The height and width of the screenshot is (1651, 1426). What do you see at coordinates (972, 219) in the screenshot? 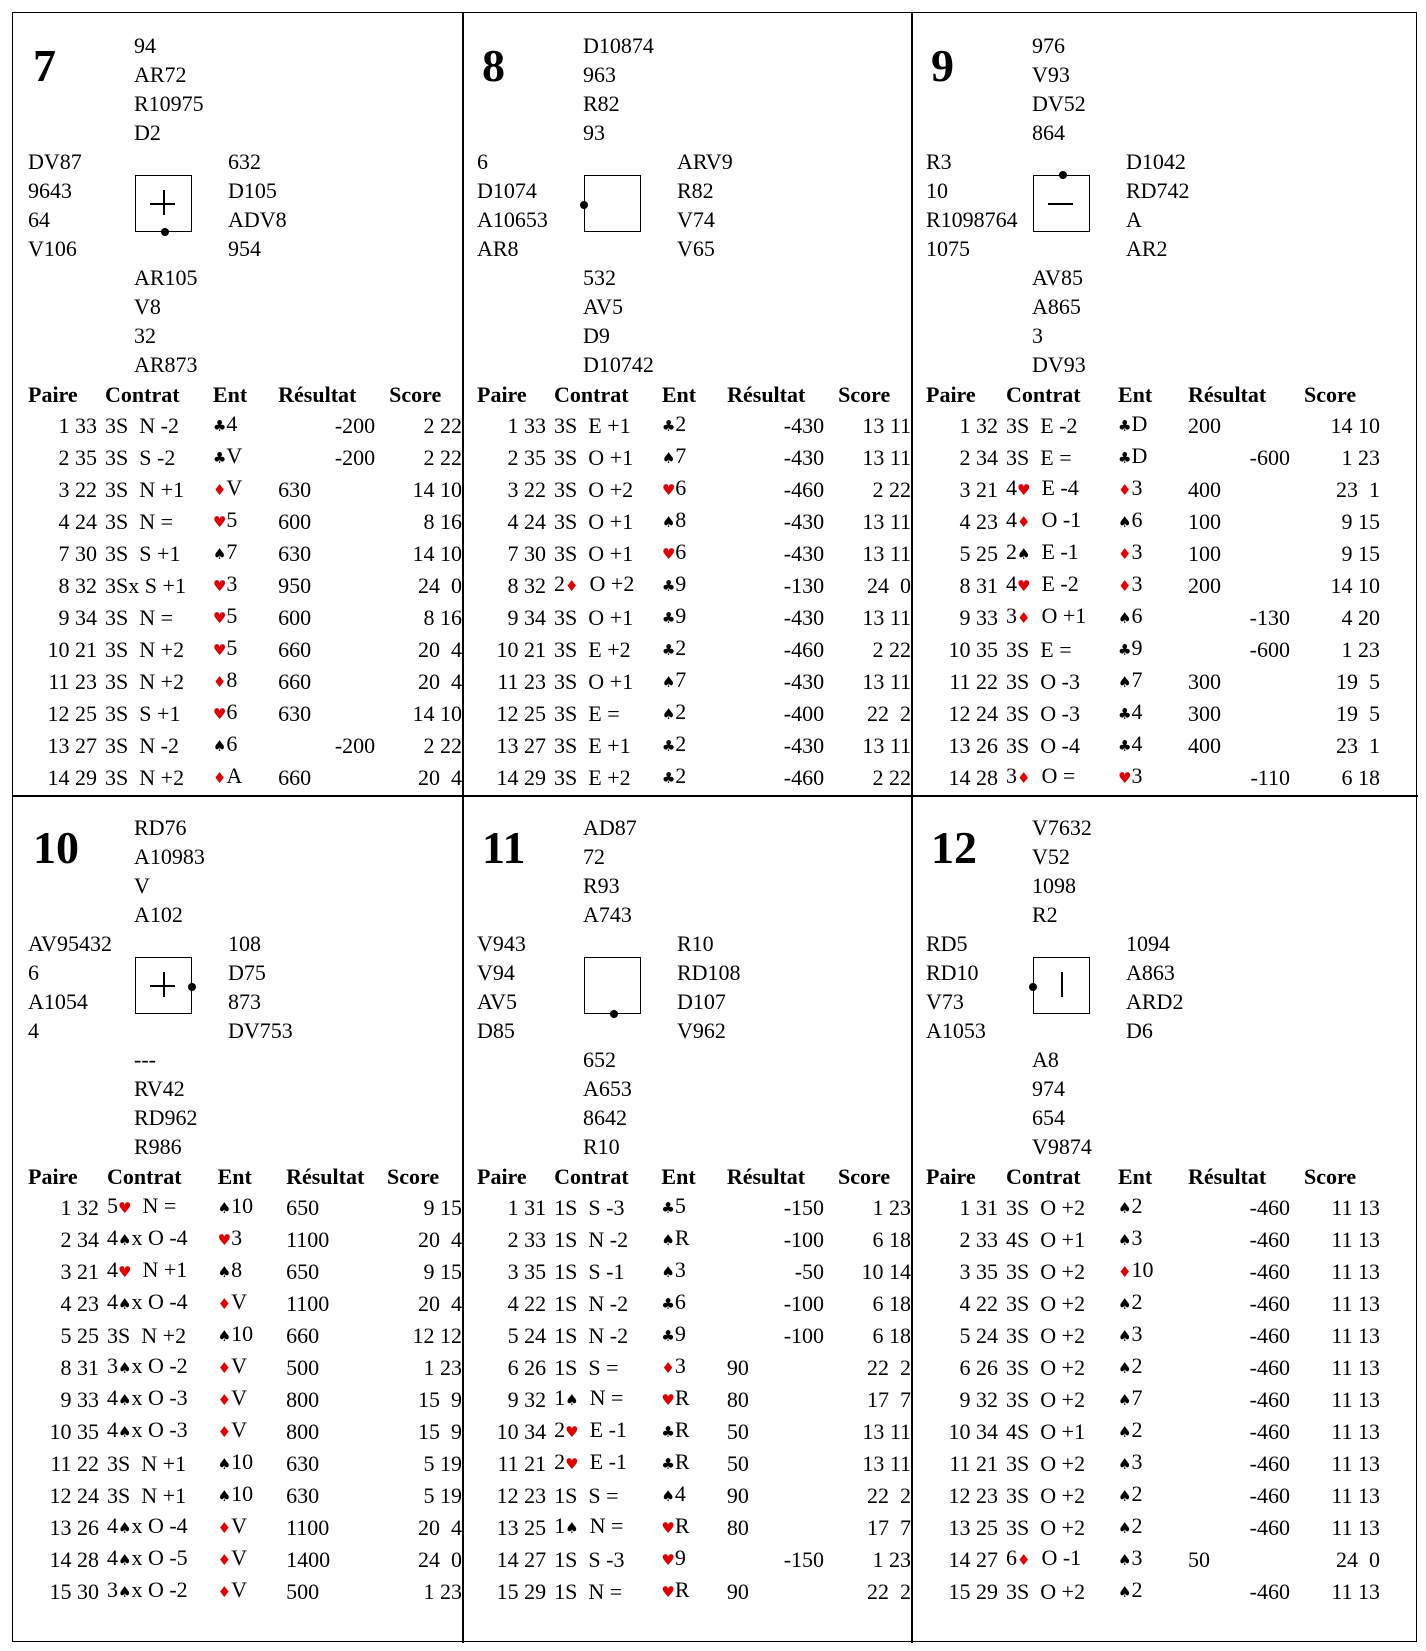
I see `suit-holding: R1098764` at bounding box center [972, 219].